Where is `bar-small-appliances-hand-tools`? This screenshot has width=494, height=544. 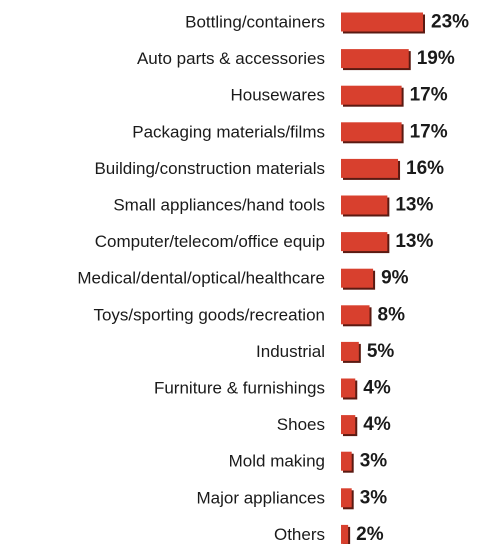 bar-small-appliances-hand-tools is located at coordinates (365, 206).